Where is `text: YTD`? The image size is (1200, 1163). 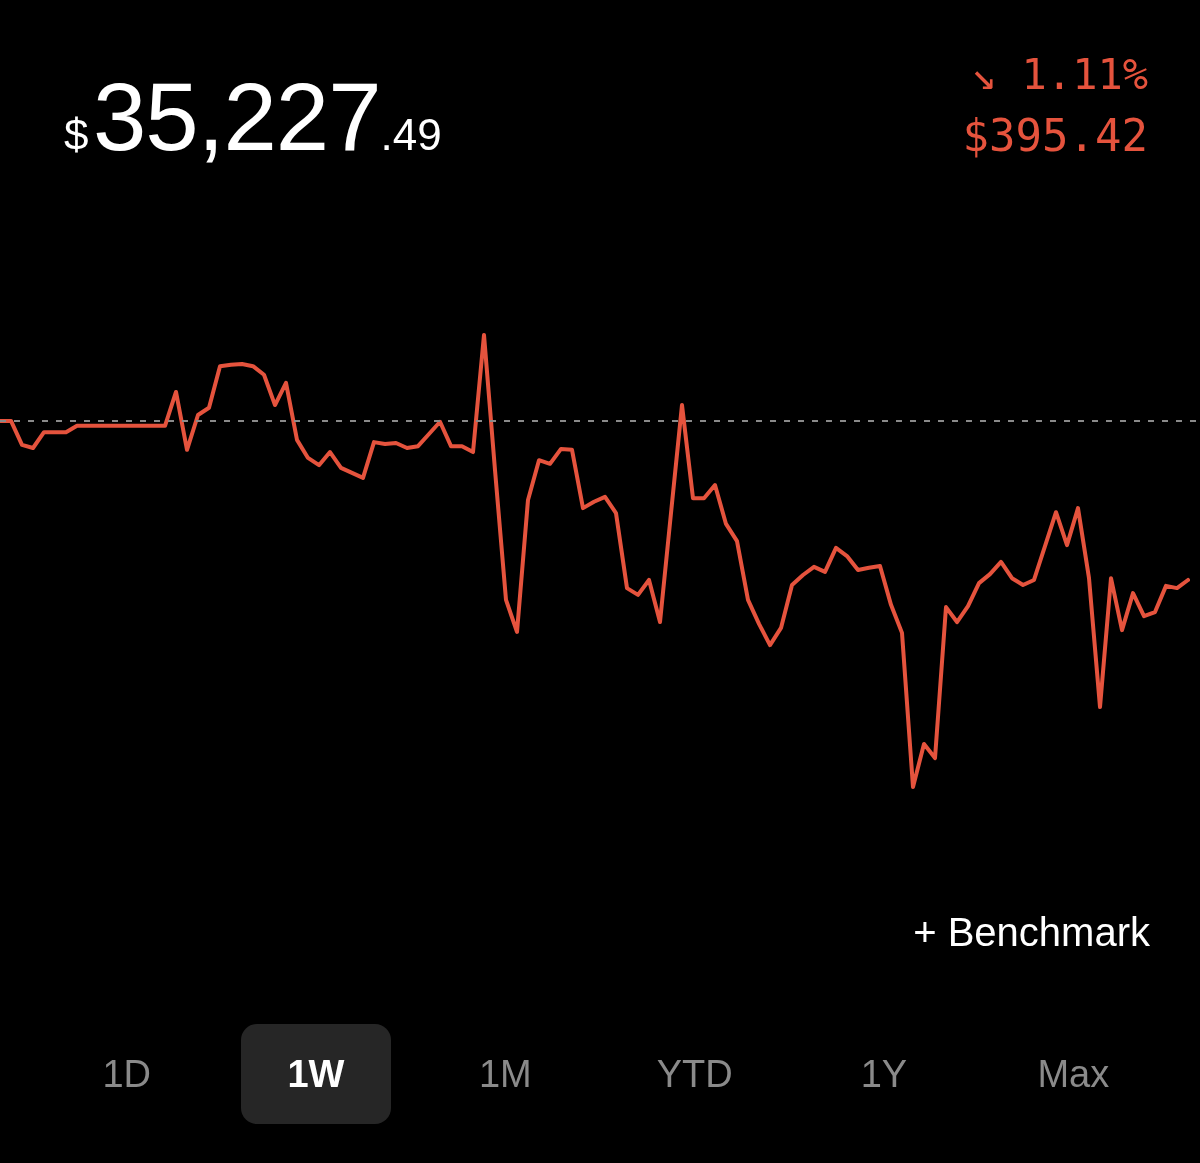
text: YTD is located at coordinates (694, 1074).